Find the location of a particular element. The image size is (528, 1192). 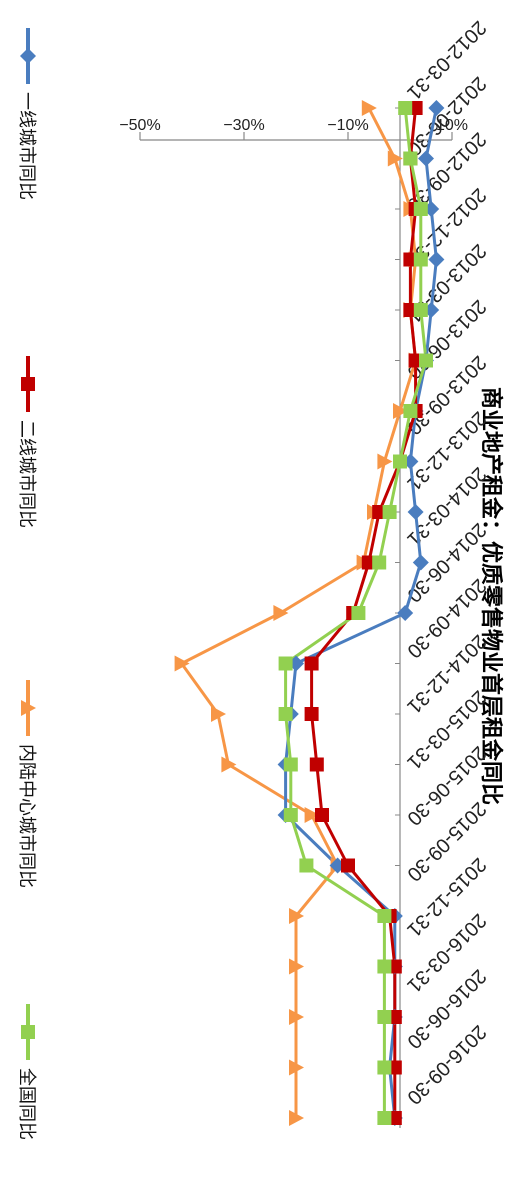

legend-label: 全国同比 is located at coordinates (27, 1104).